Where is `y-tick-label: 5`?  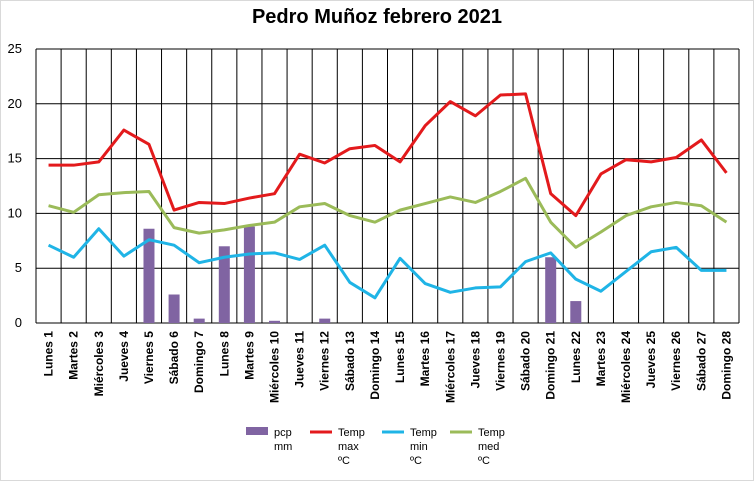
y-tick-label: 5 is located at coordinates (18, 267).